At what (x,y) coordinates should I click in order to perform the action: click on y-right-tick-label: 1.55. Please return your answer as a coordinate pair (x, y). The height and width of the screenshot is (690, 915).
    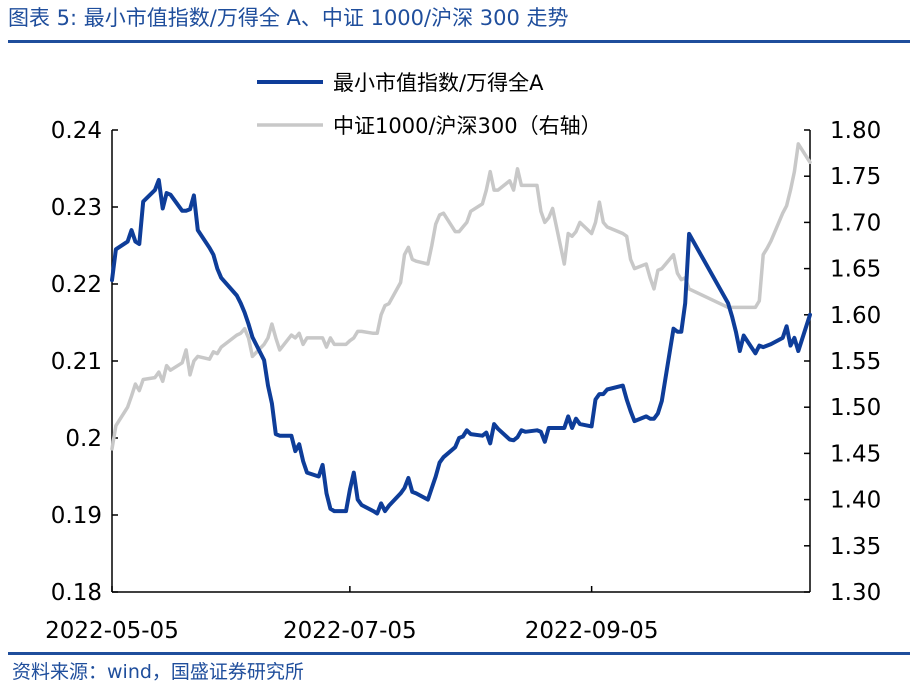
    Looking at the image, I should click on (855, 362).